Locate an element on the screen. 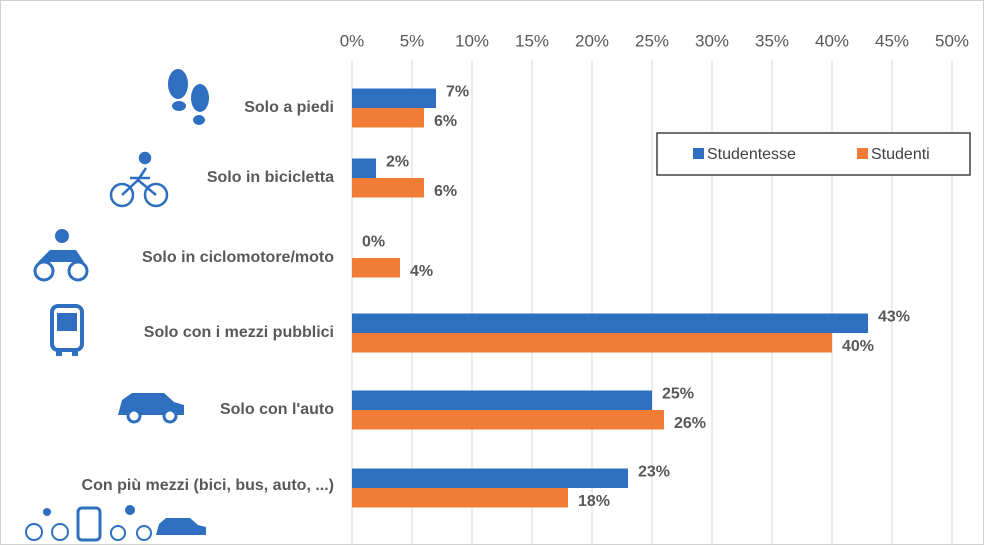  bus-icon is located at coordinates (67, 330).